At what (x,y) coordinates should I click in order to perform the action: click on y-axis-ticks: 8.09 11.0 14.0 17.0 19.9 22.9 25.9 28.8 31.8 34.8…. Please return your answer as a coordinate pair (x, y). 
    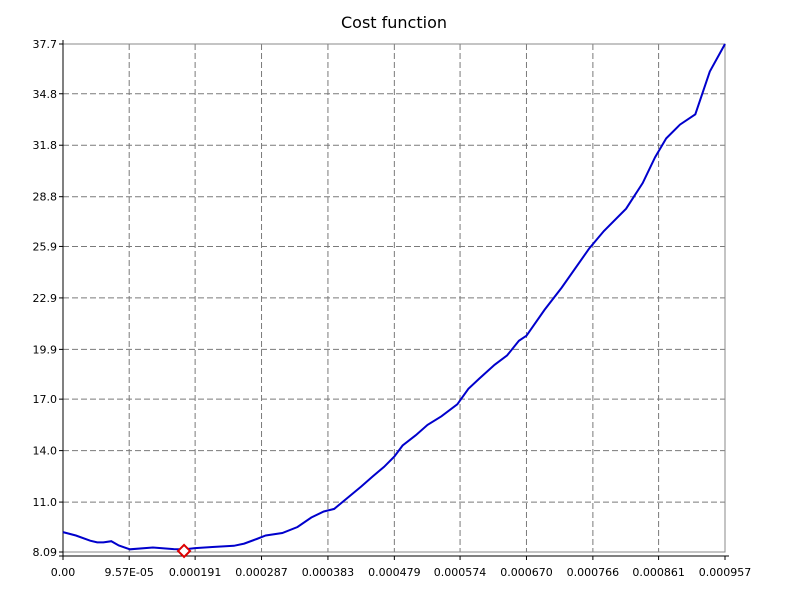
    Looking at the image, I should click on (48, 298).